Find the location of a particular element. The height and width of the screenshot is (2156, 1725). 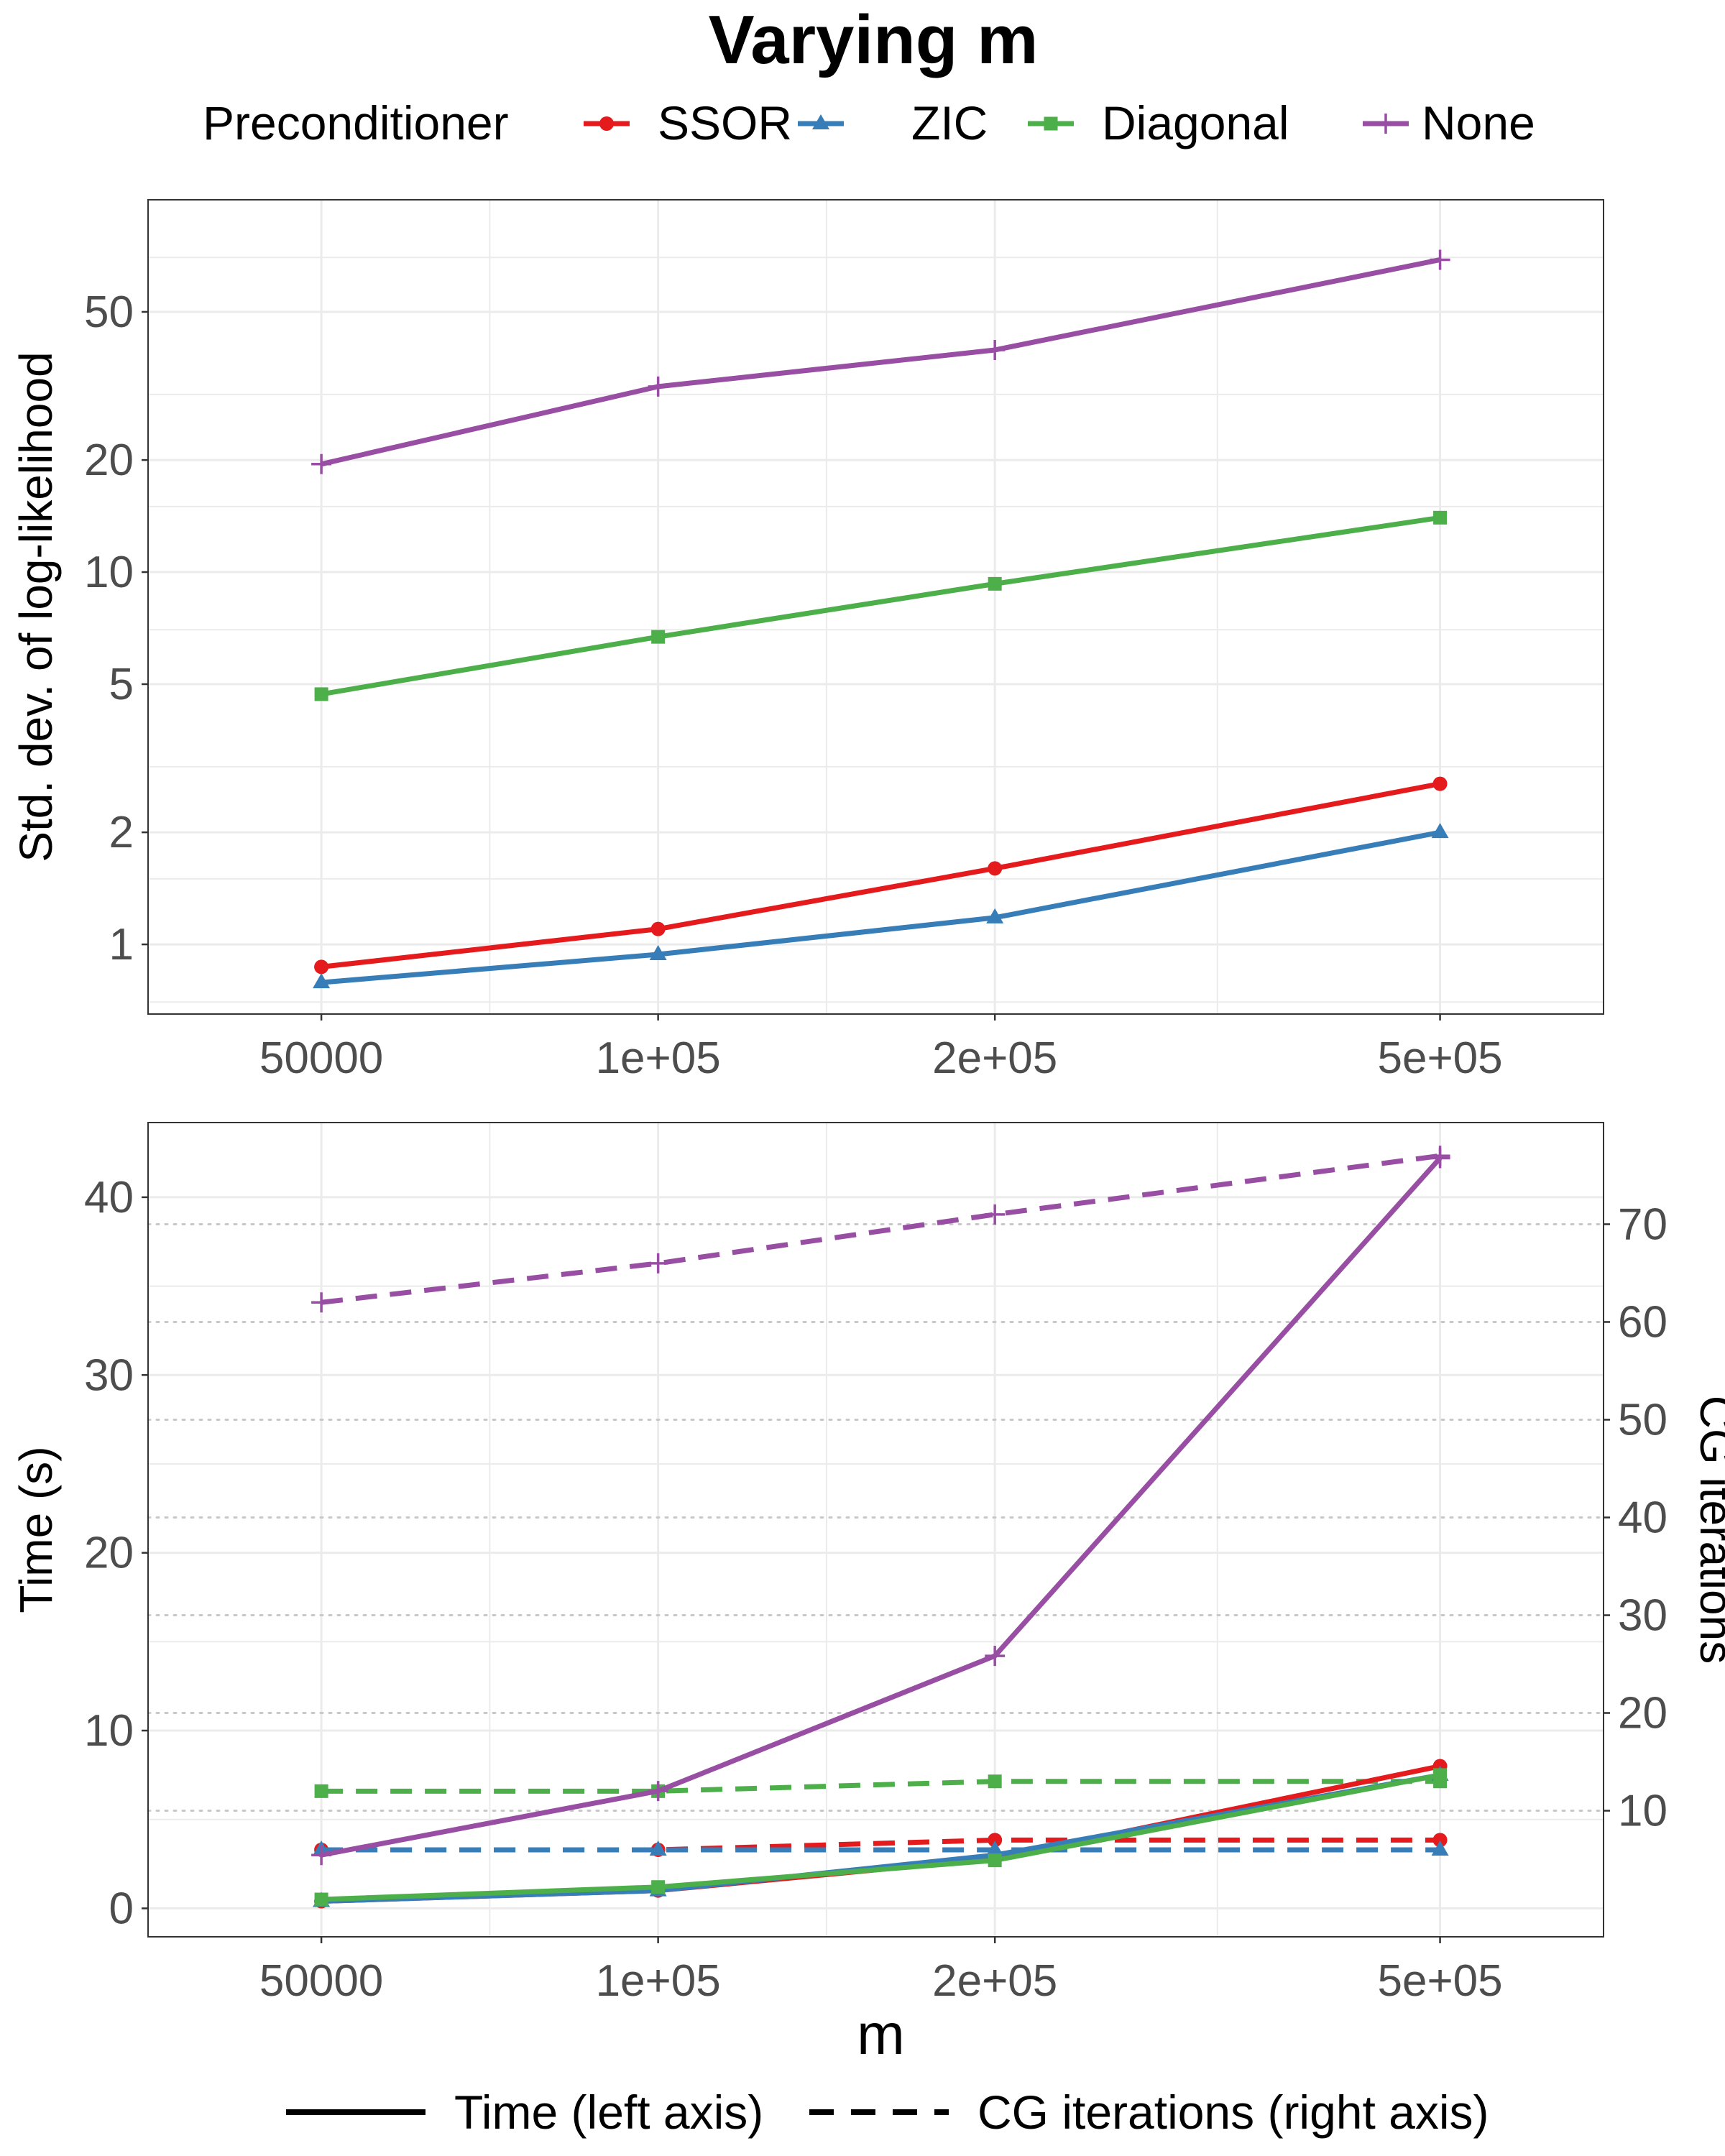

bottom-y-axis-title: Time (s) is located at coordinates (36, 1530).